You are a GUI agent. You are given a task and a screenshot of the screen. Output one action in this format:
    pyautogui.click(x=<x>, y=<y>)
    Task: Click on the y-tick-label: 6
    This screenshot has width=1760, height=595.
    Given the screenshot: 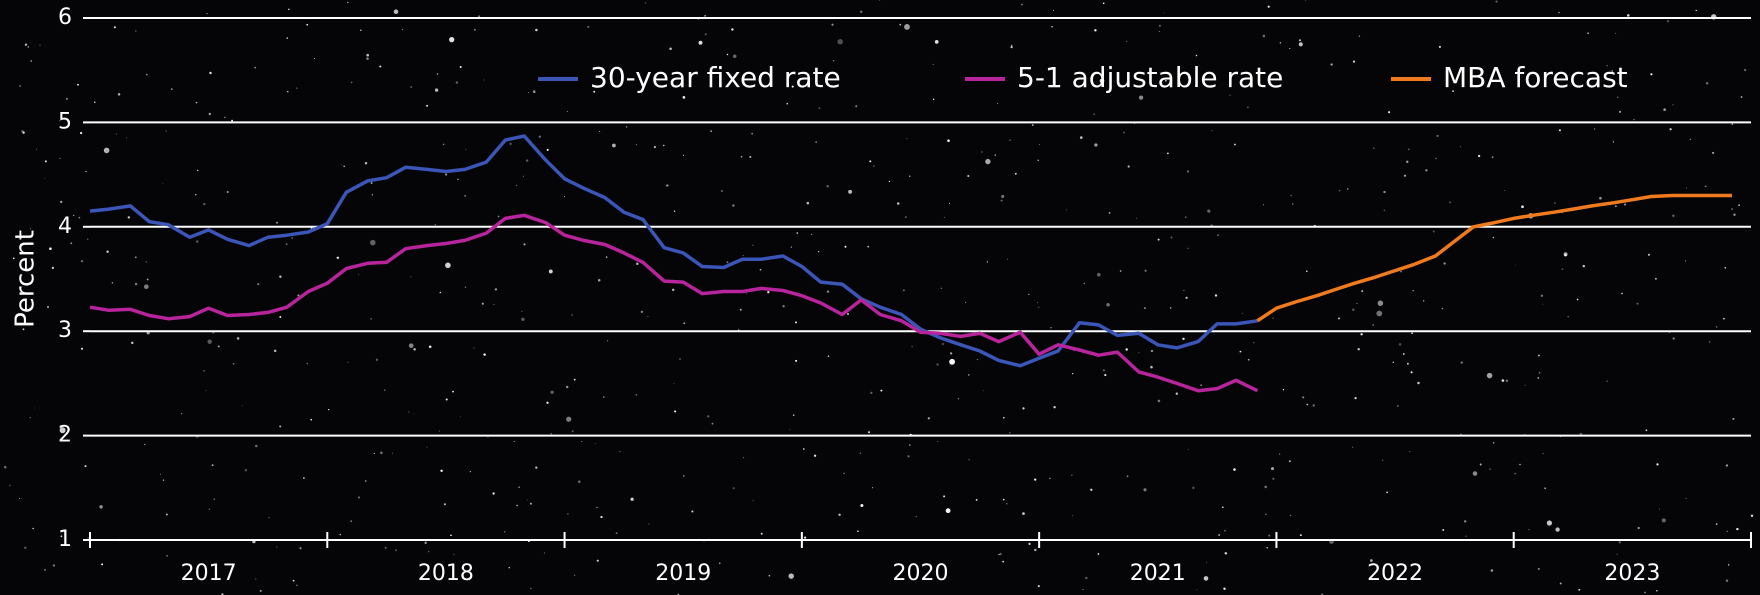 What is the action you would take?
    pyautogui.click(x=65, y=17)
    